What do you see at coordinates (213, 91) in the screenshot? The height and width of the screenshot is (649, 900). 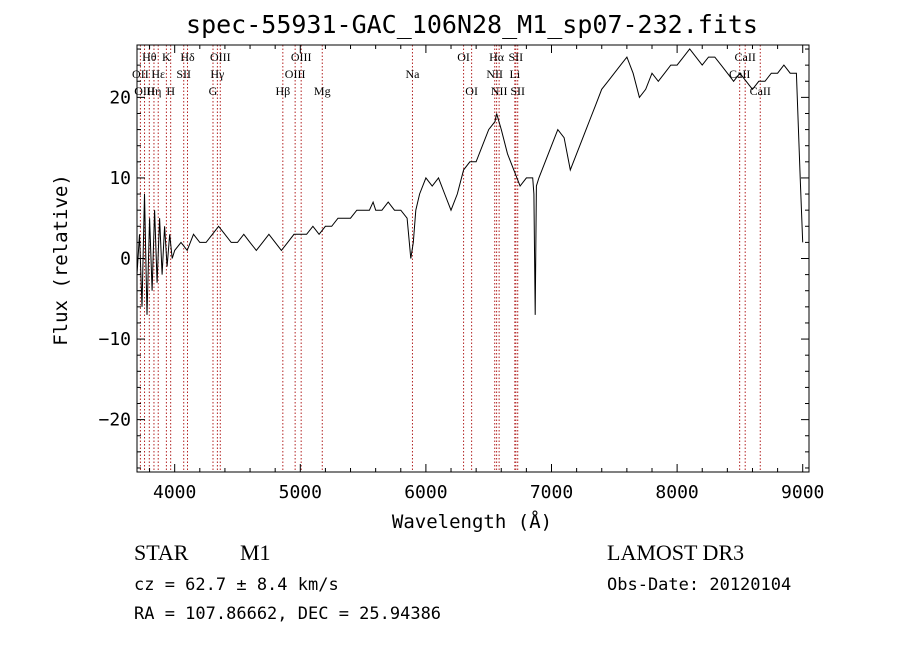 I see `line-marker-label: G` at bounding box center [213, 91].